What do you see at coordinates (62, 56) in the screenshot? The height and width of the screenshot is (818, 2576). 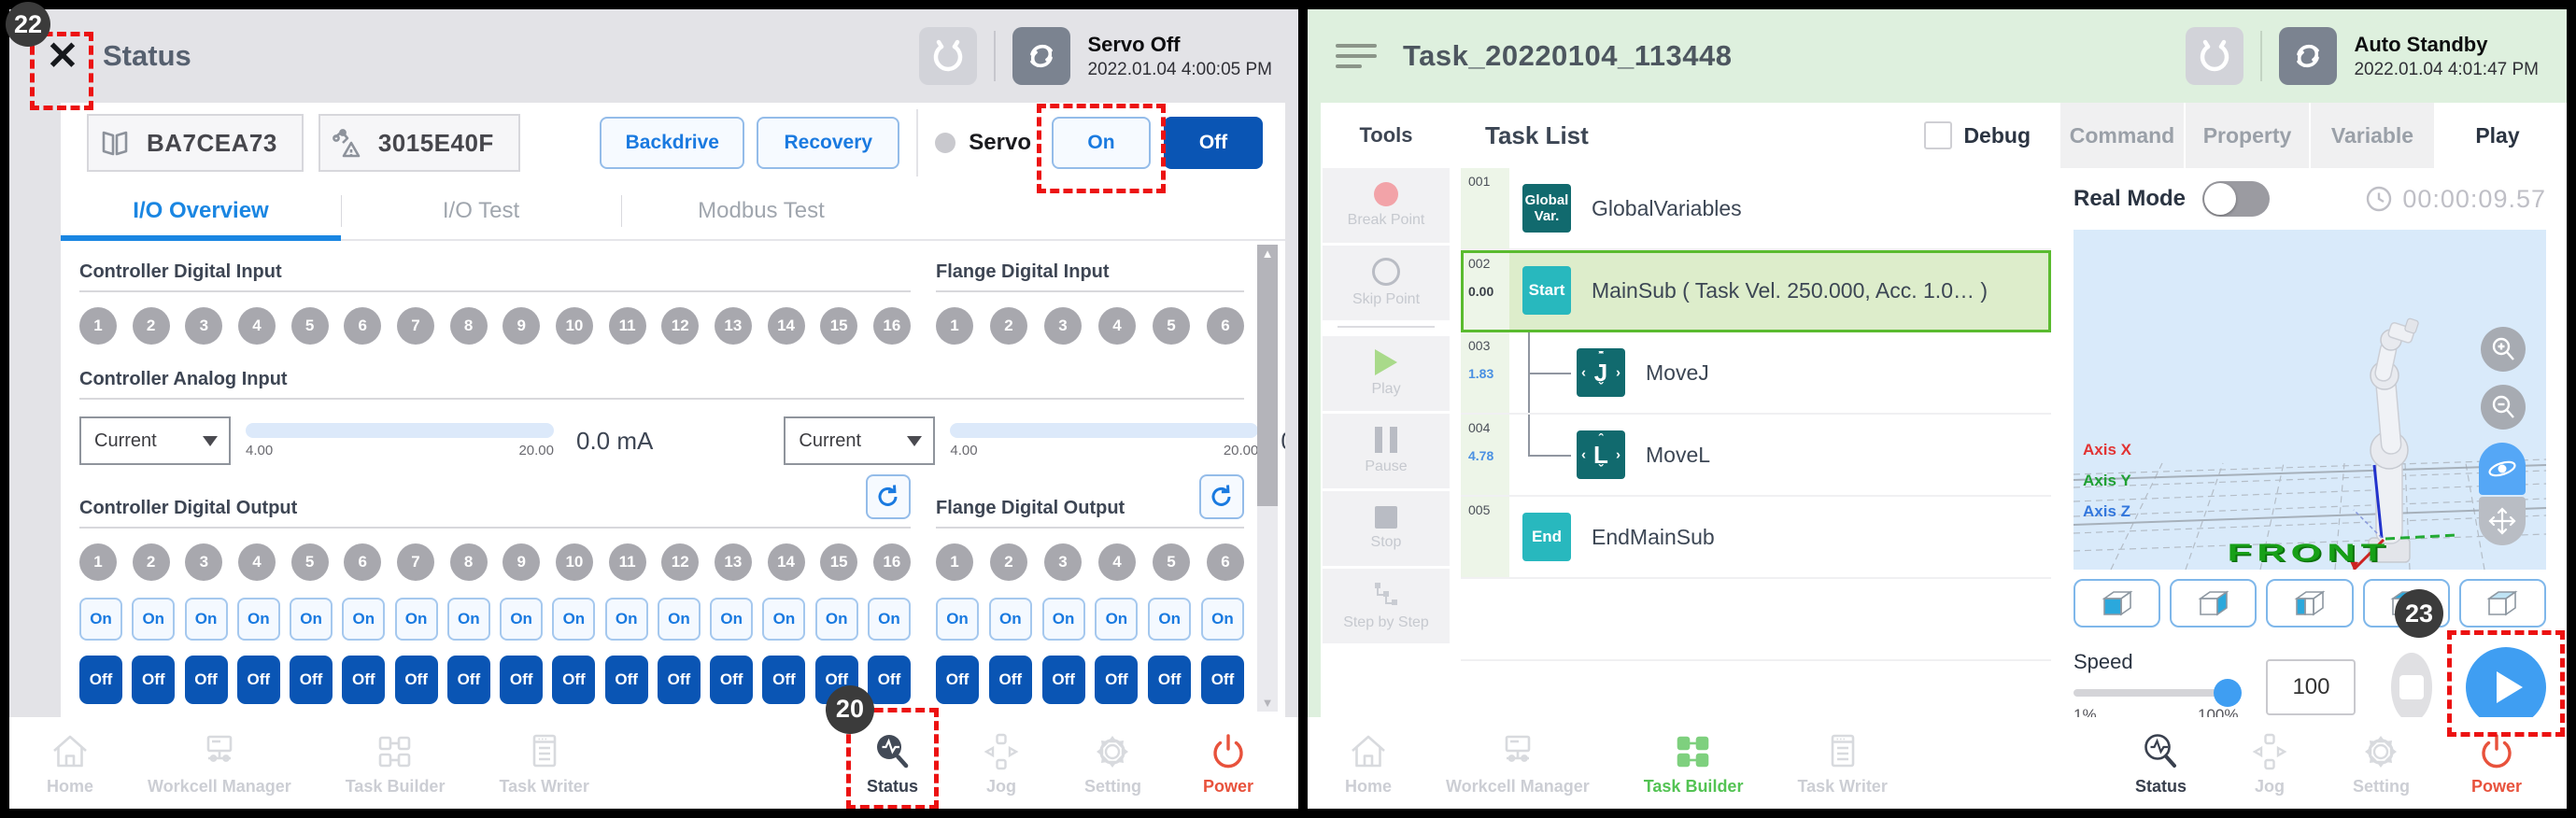 I see `close-icon: ✕` at bounding box center [62, 56].